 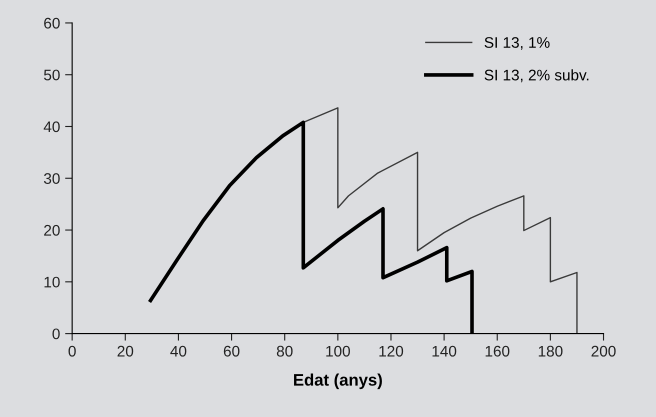 What do you see at coordinates (444, 351) in the screenshot?
I see `x-tick-label: 140` at bounding box center [444, 351].